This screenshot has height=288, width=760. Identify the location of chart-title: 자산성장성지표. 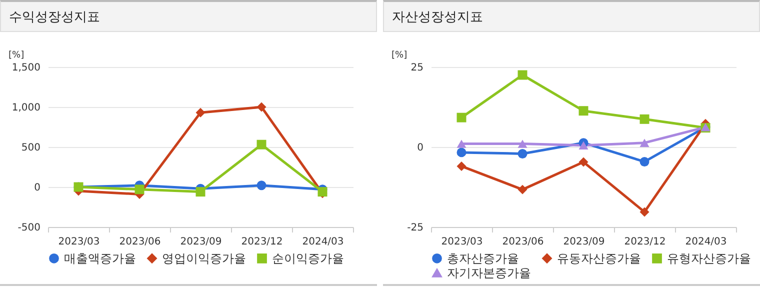
(571, 16).